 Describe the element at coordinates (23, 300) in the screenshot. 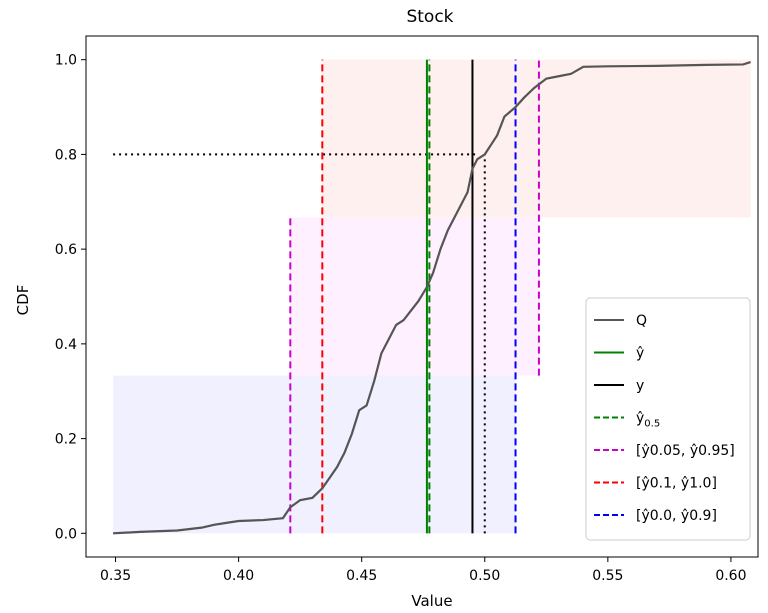

I see `y-axis-label: CDF` at that location.